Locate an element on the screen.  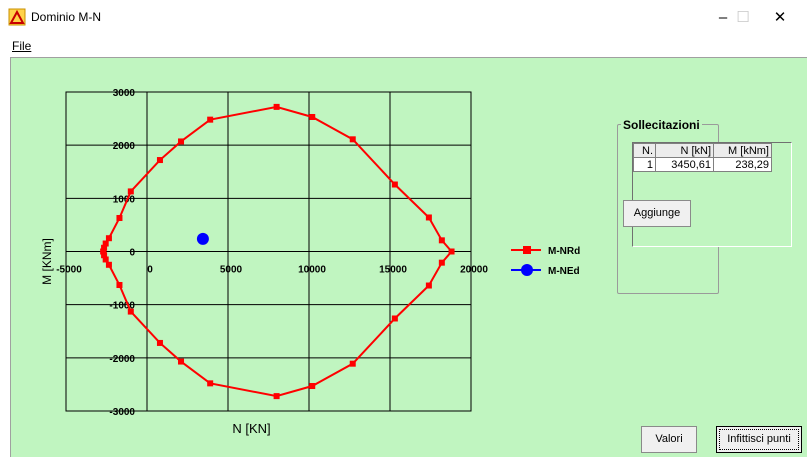
menu-file-label: File is located at coordinates (22, 46).